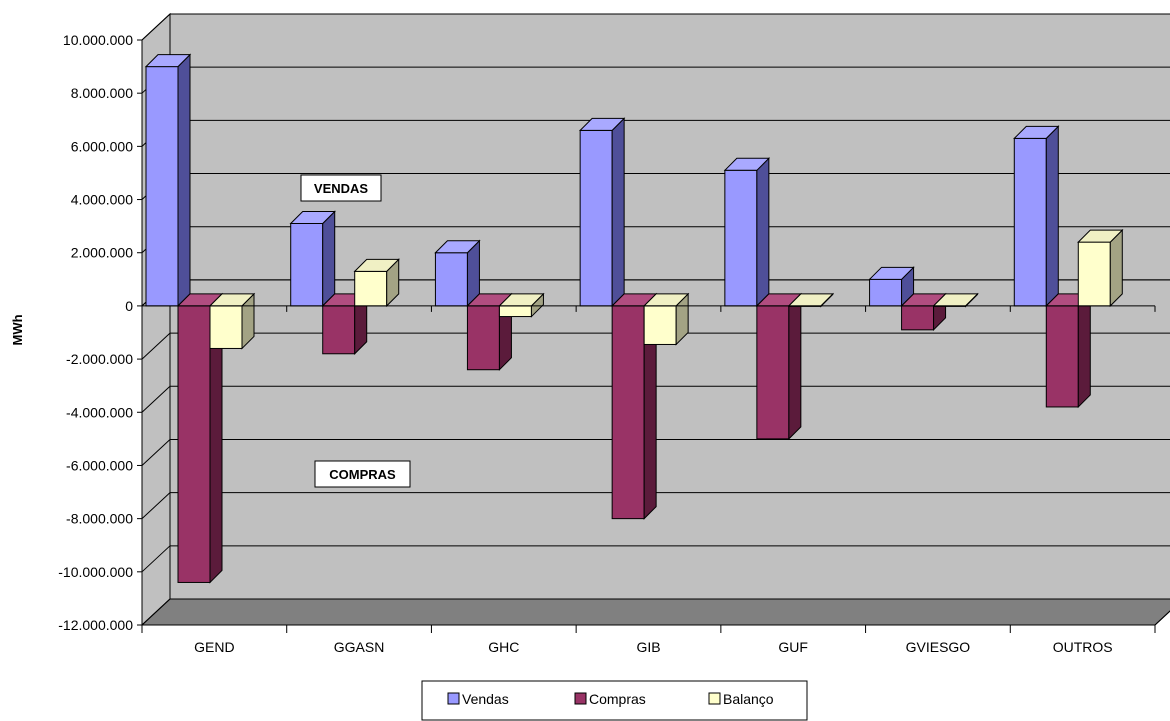 Image resolution: width=1170 pixels, height=721 pixels. I want to click on legend-item-vendas: Vendas, so click(478, 699).